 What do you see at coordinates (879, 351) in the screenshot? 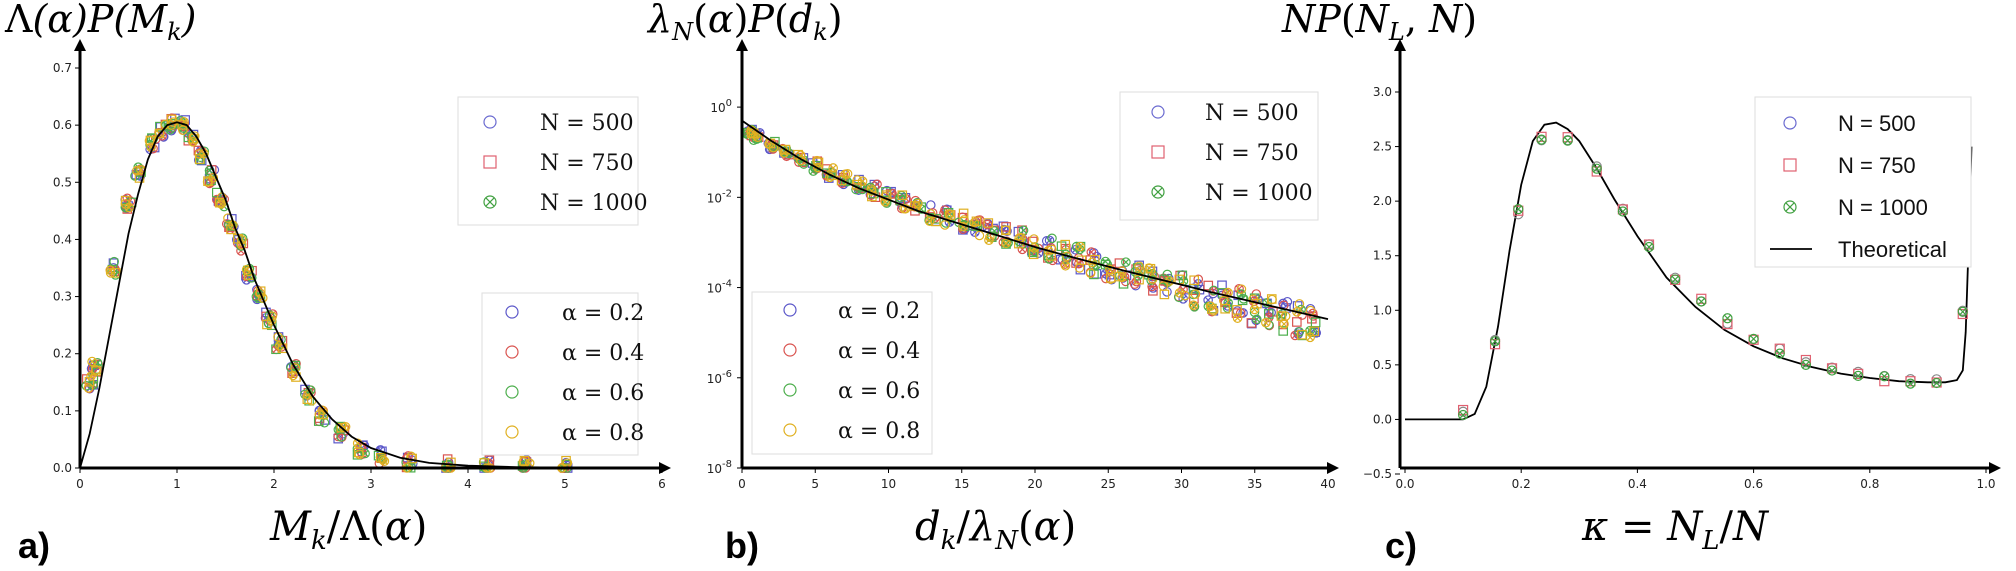
I see `legend-alpha-label: α = 0.4` at bounding box center [879, 351].